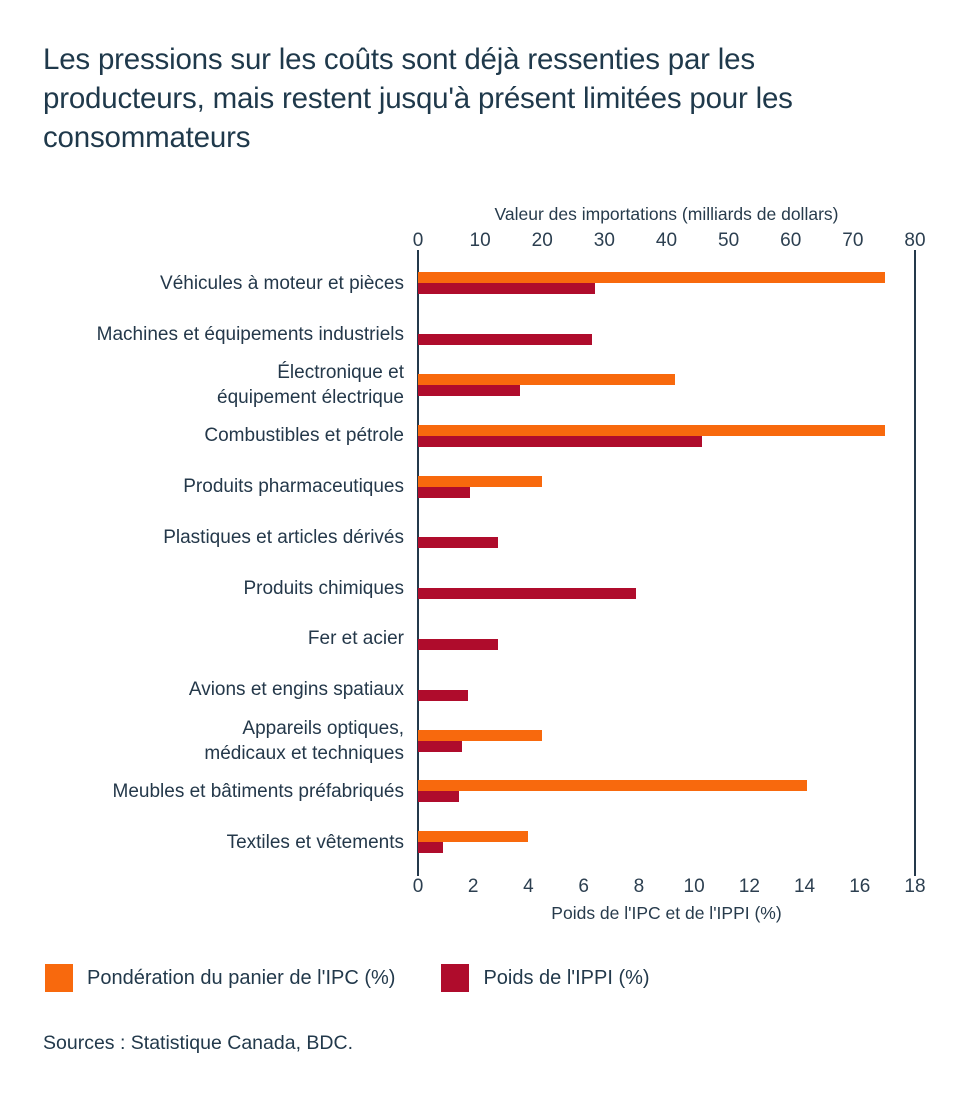 The image size is (960, 1101). I want to click on category-label: Textiles et vêtements, so click(315, 842).